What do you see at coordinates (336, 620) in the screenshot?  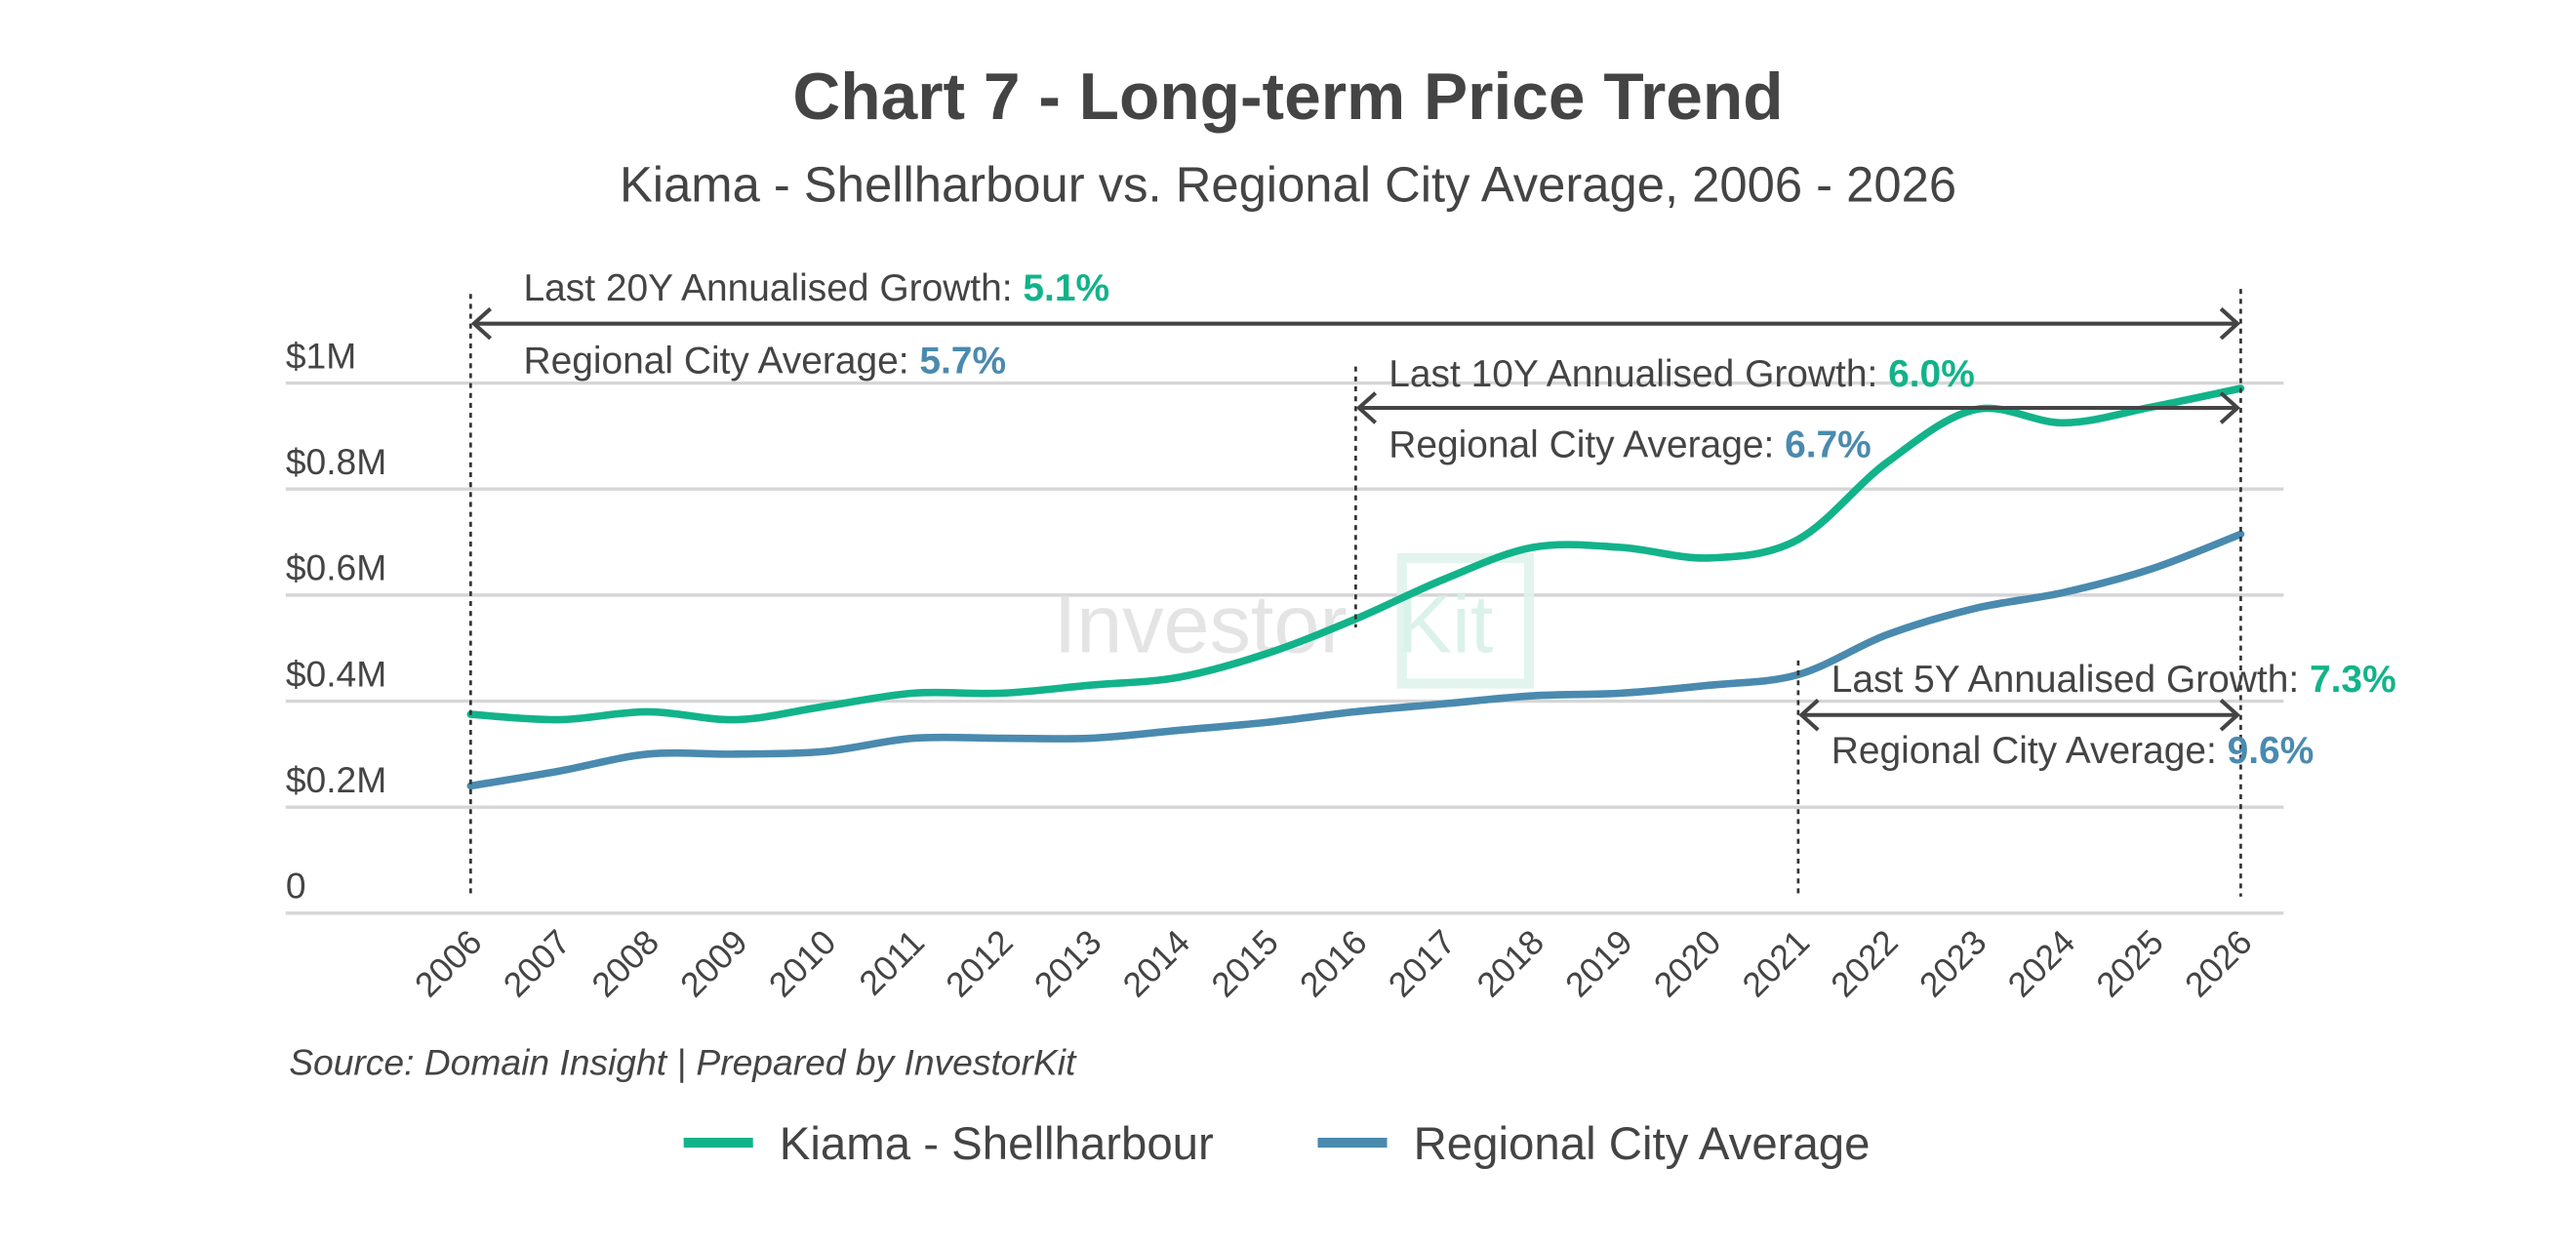 I see `y-axis: 0 $0.2M $0.4M $0.6M $0.8M $1M` at bounding box center [336, 620].